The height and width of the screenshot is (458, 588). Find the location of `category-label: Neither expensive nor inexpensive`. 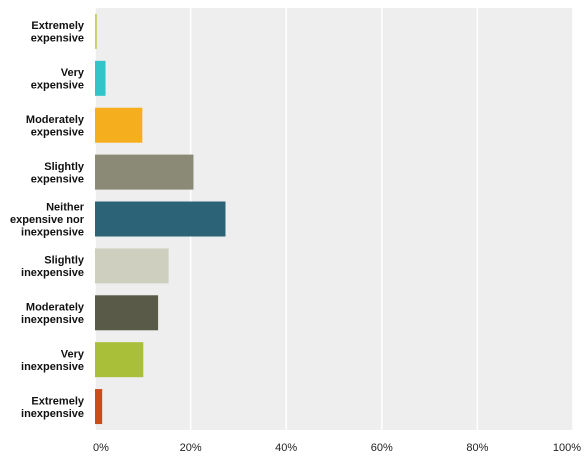

category-label: Neither expensive nor inexpensive is located at coordinates (47, 220).